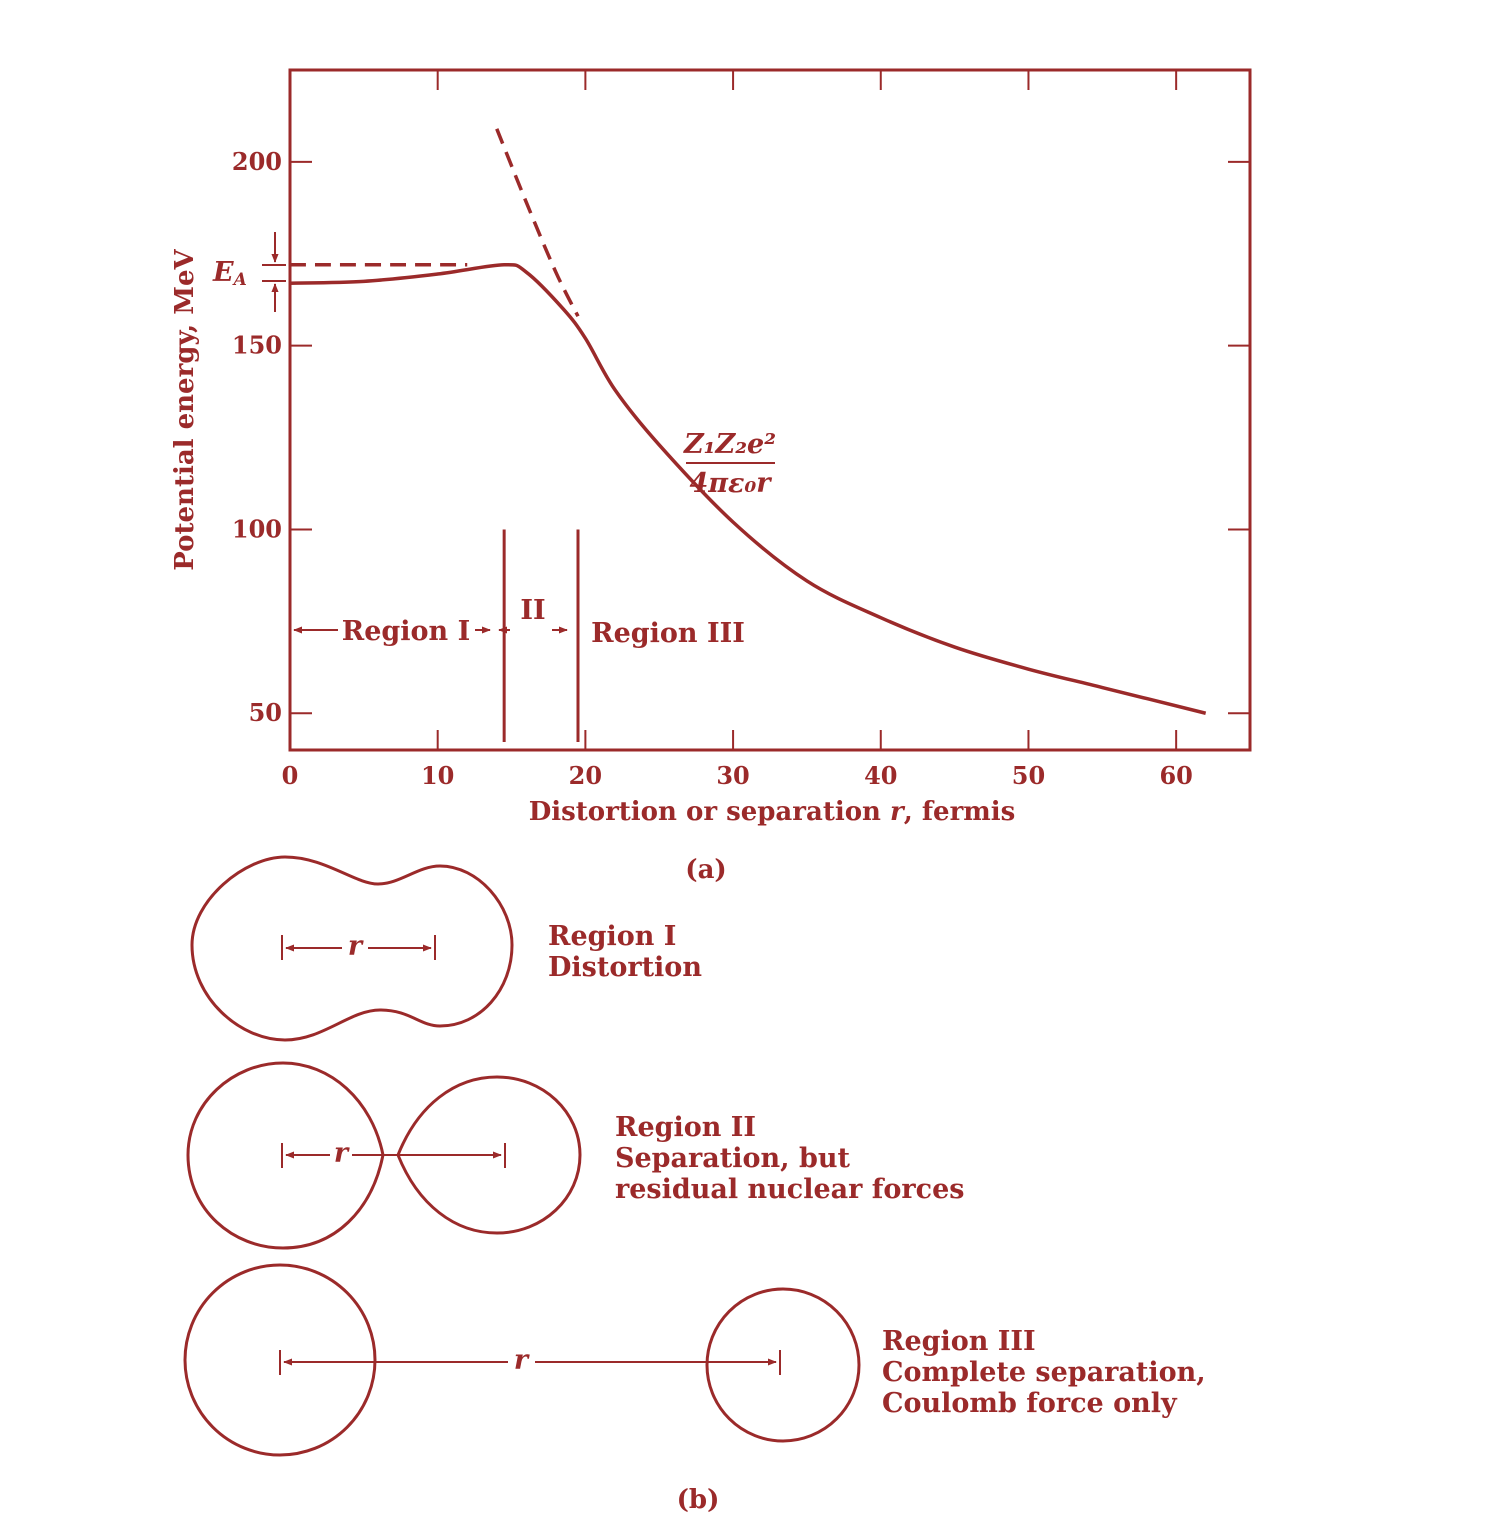 This screenshot has height=1536, width=1488. I want to click on x-tick-label: 20, so click(585, 775).